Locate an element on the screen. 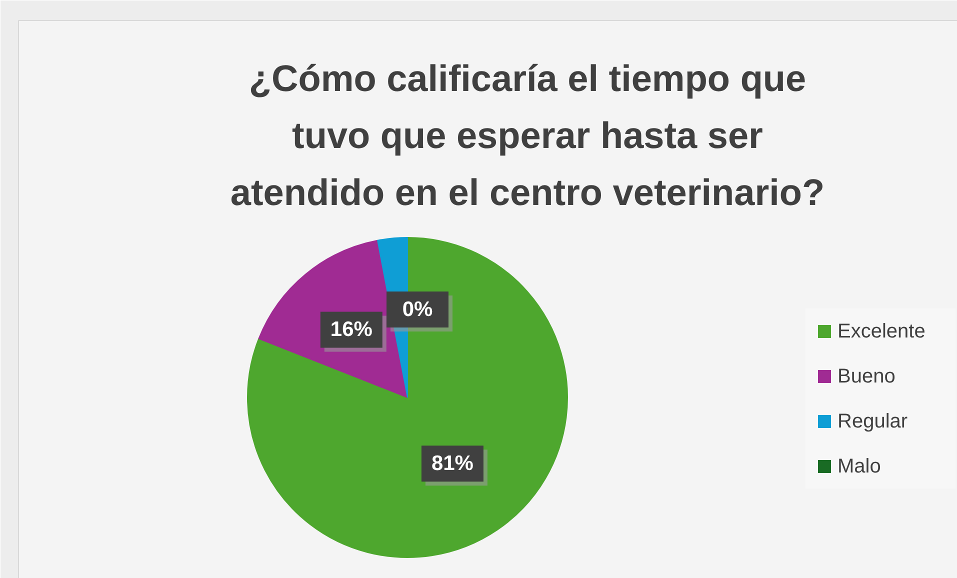 Image resolution: width=957 pixels, height=578 pixels. text: 0% is located at coordinates (417, 309).